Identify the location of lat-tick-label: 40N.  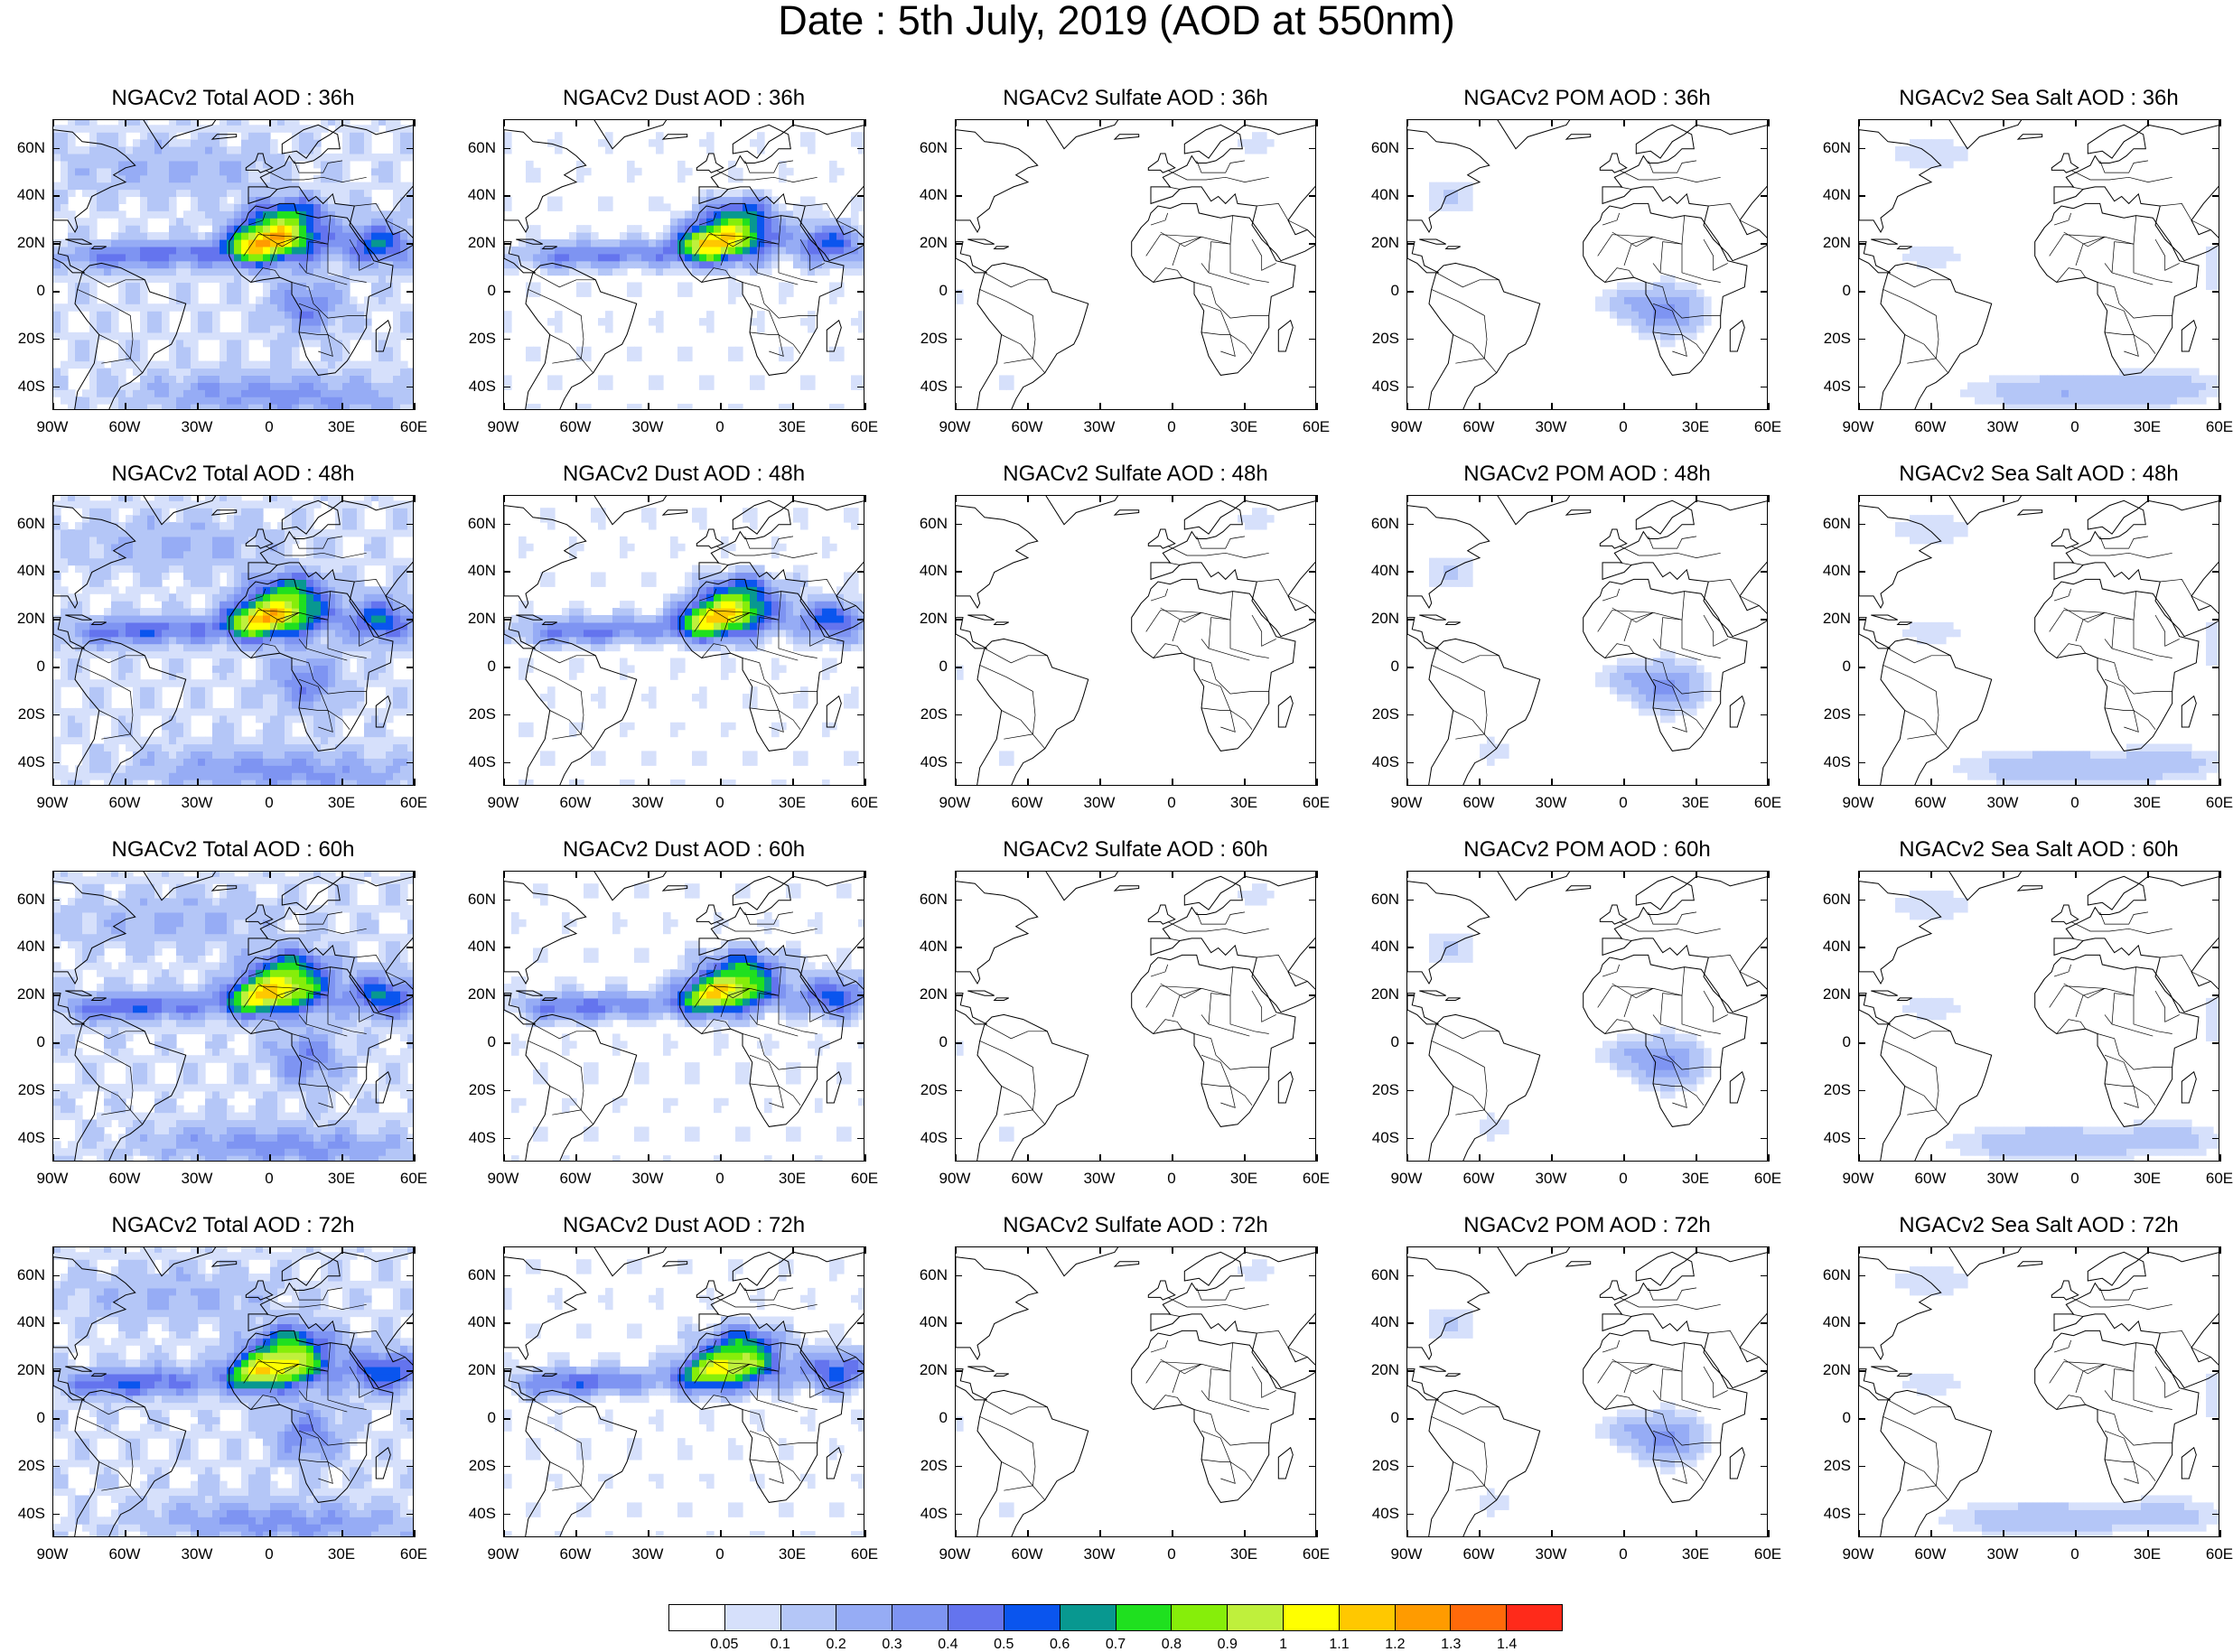
(1384, 195).